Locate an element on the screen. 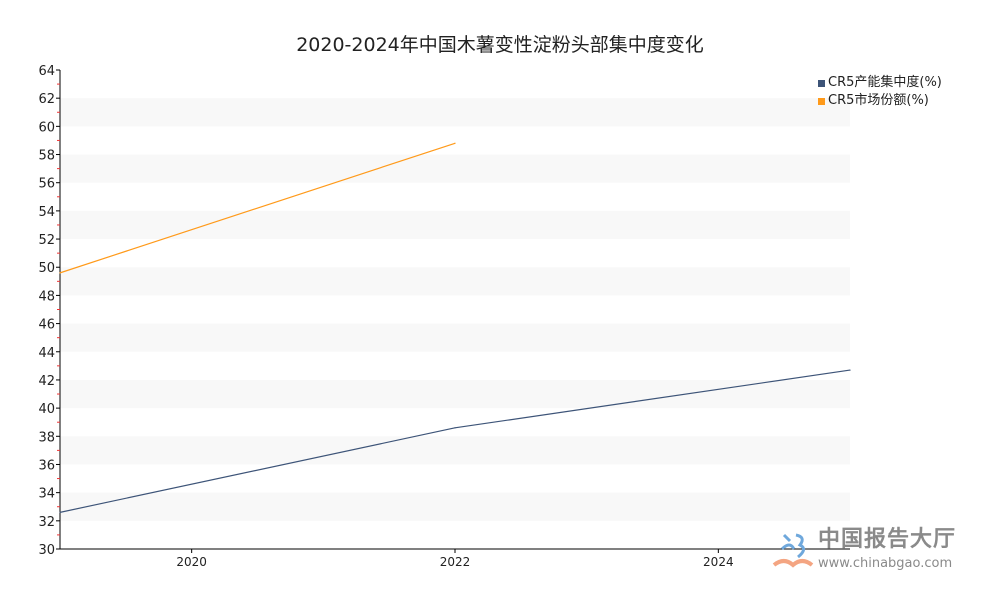 The width and height of the screenshot is (1000, 600). y-tick-label: 62 is located at coordinates (46, 99).